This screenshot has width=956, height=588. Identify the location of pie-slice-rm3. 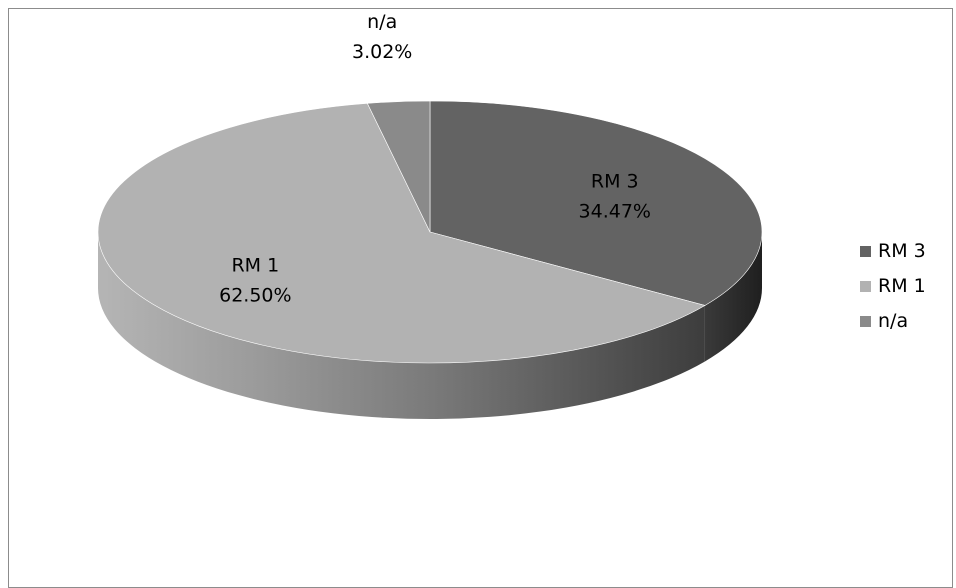
(596, 203).